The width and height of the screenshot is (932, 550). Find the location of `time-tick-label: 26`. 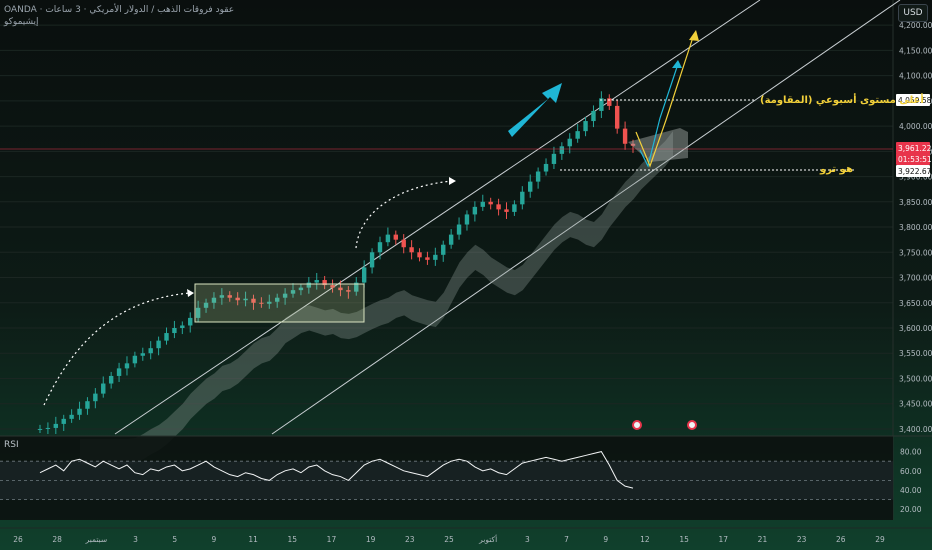

time-tick-label: 26 is located at coordinates (18, 539).